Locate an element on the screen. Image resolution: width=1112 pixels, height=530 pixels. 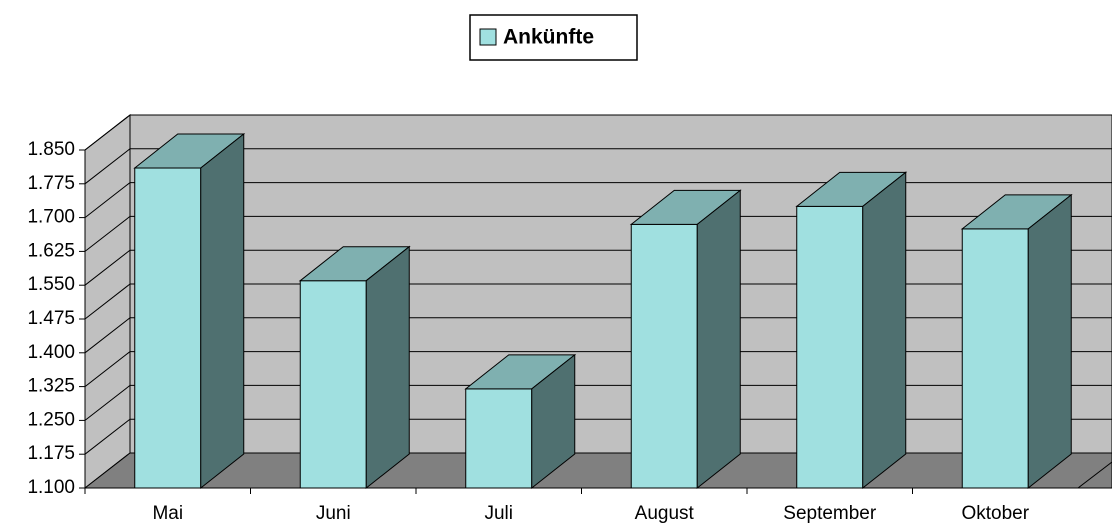
y-tick-label: 1.325 is located at coordinates (51, 386).